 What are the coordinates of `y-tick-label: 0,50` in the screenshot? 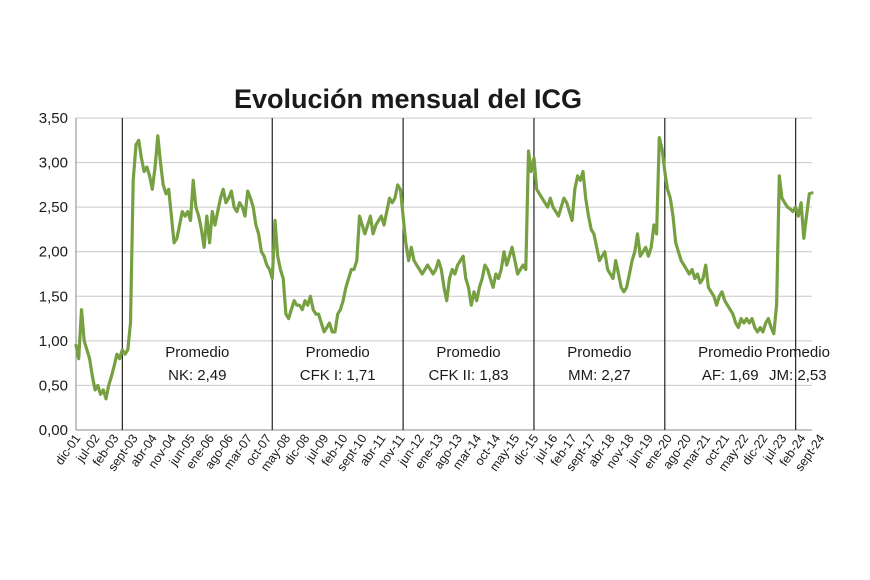 It's located at (53, 385).